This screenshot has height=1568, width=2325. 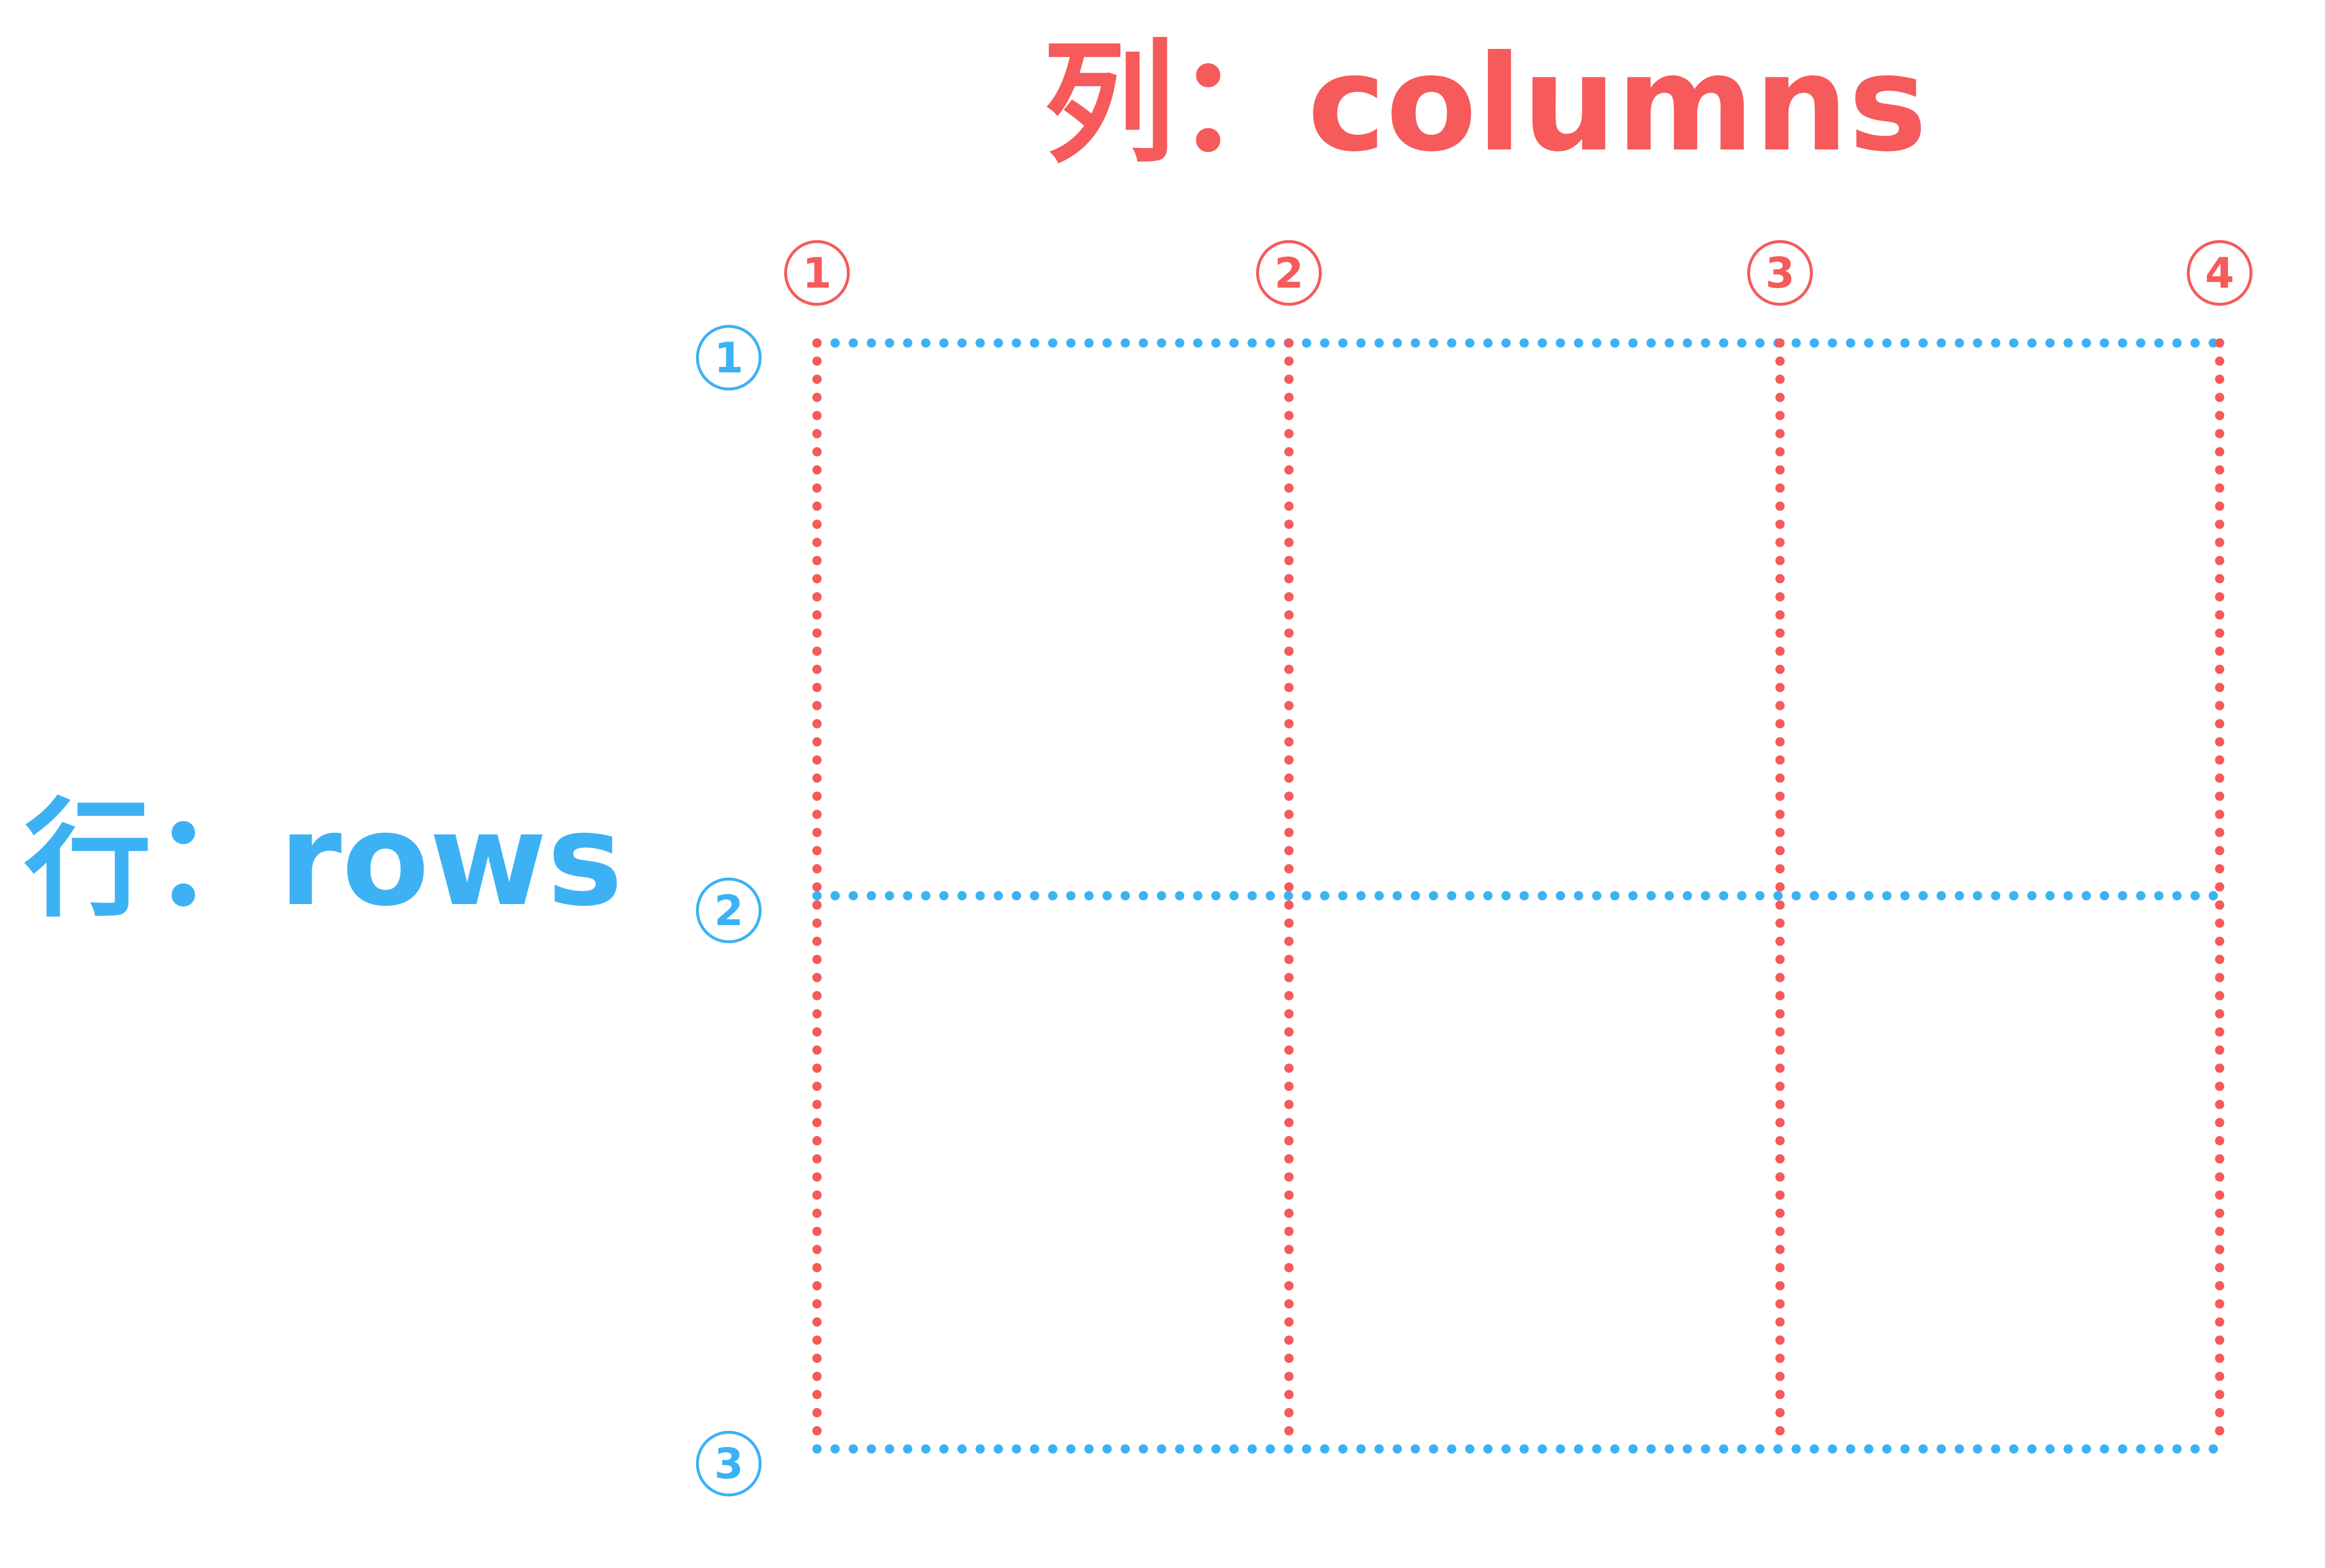 I want to click on column-number-label: 3, so click(x=1780, y=273).